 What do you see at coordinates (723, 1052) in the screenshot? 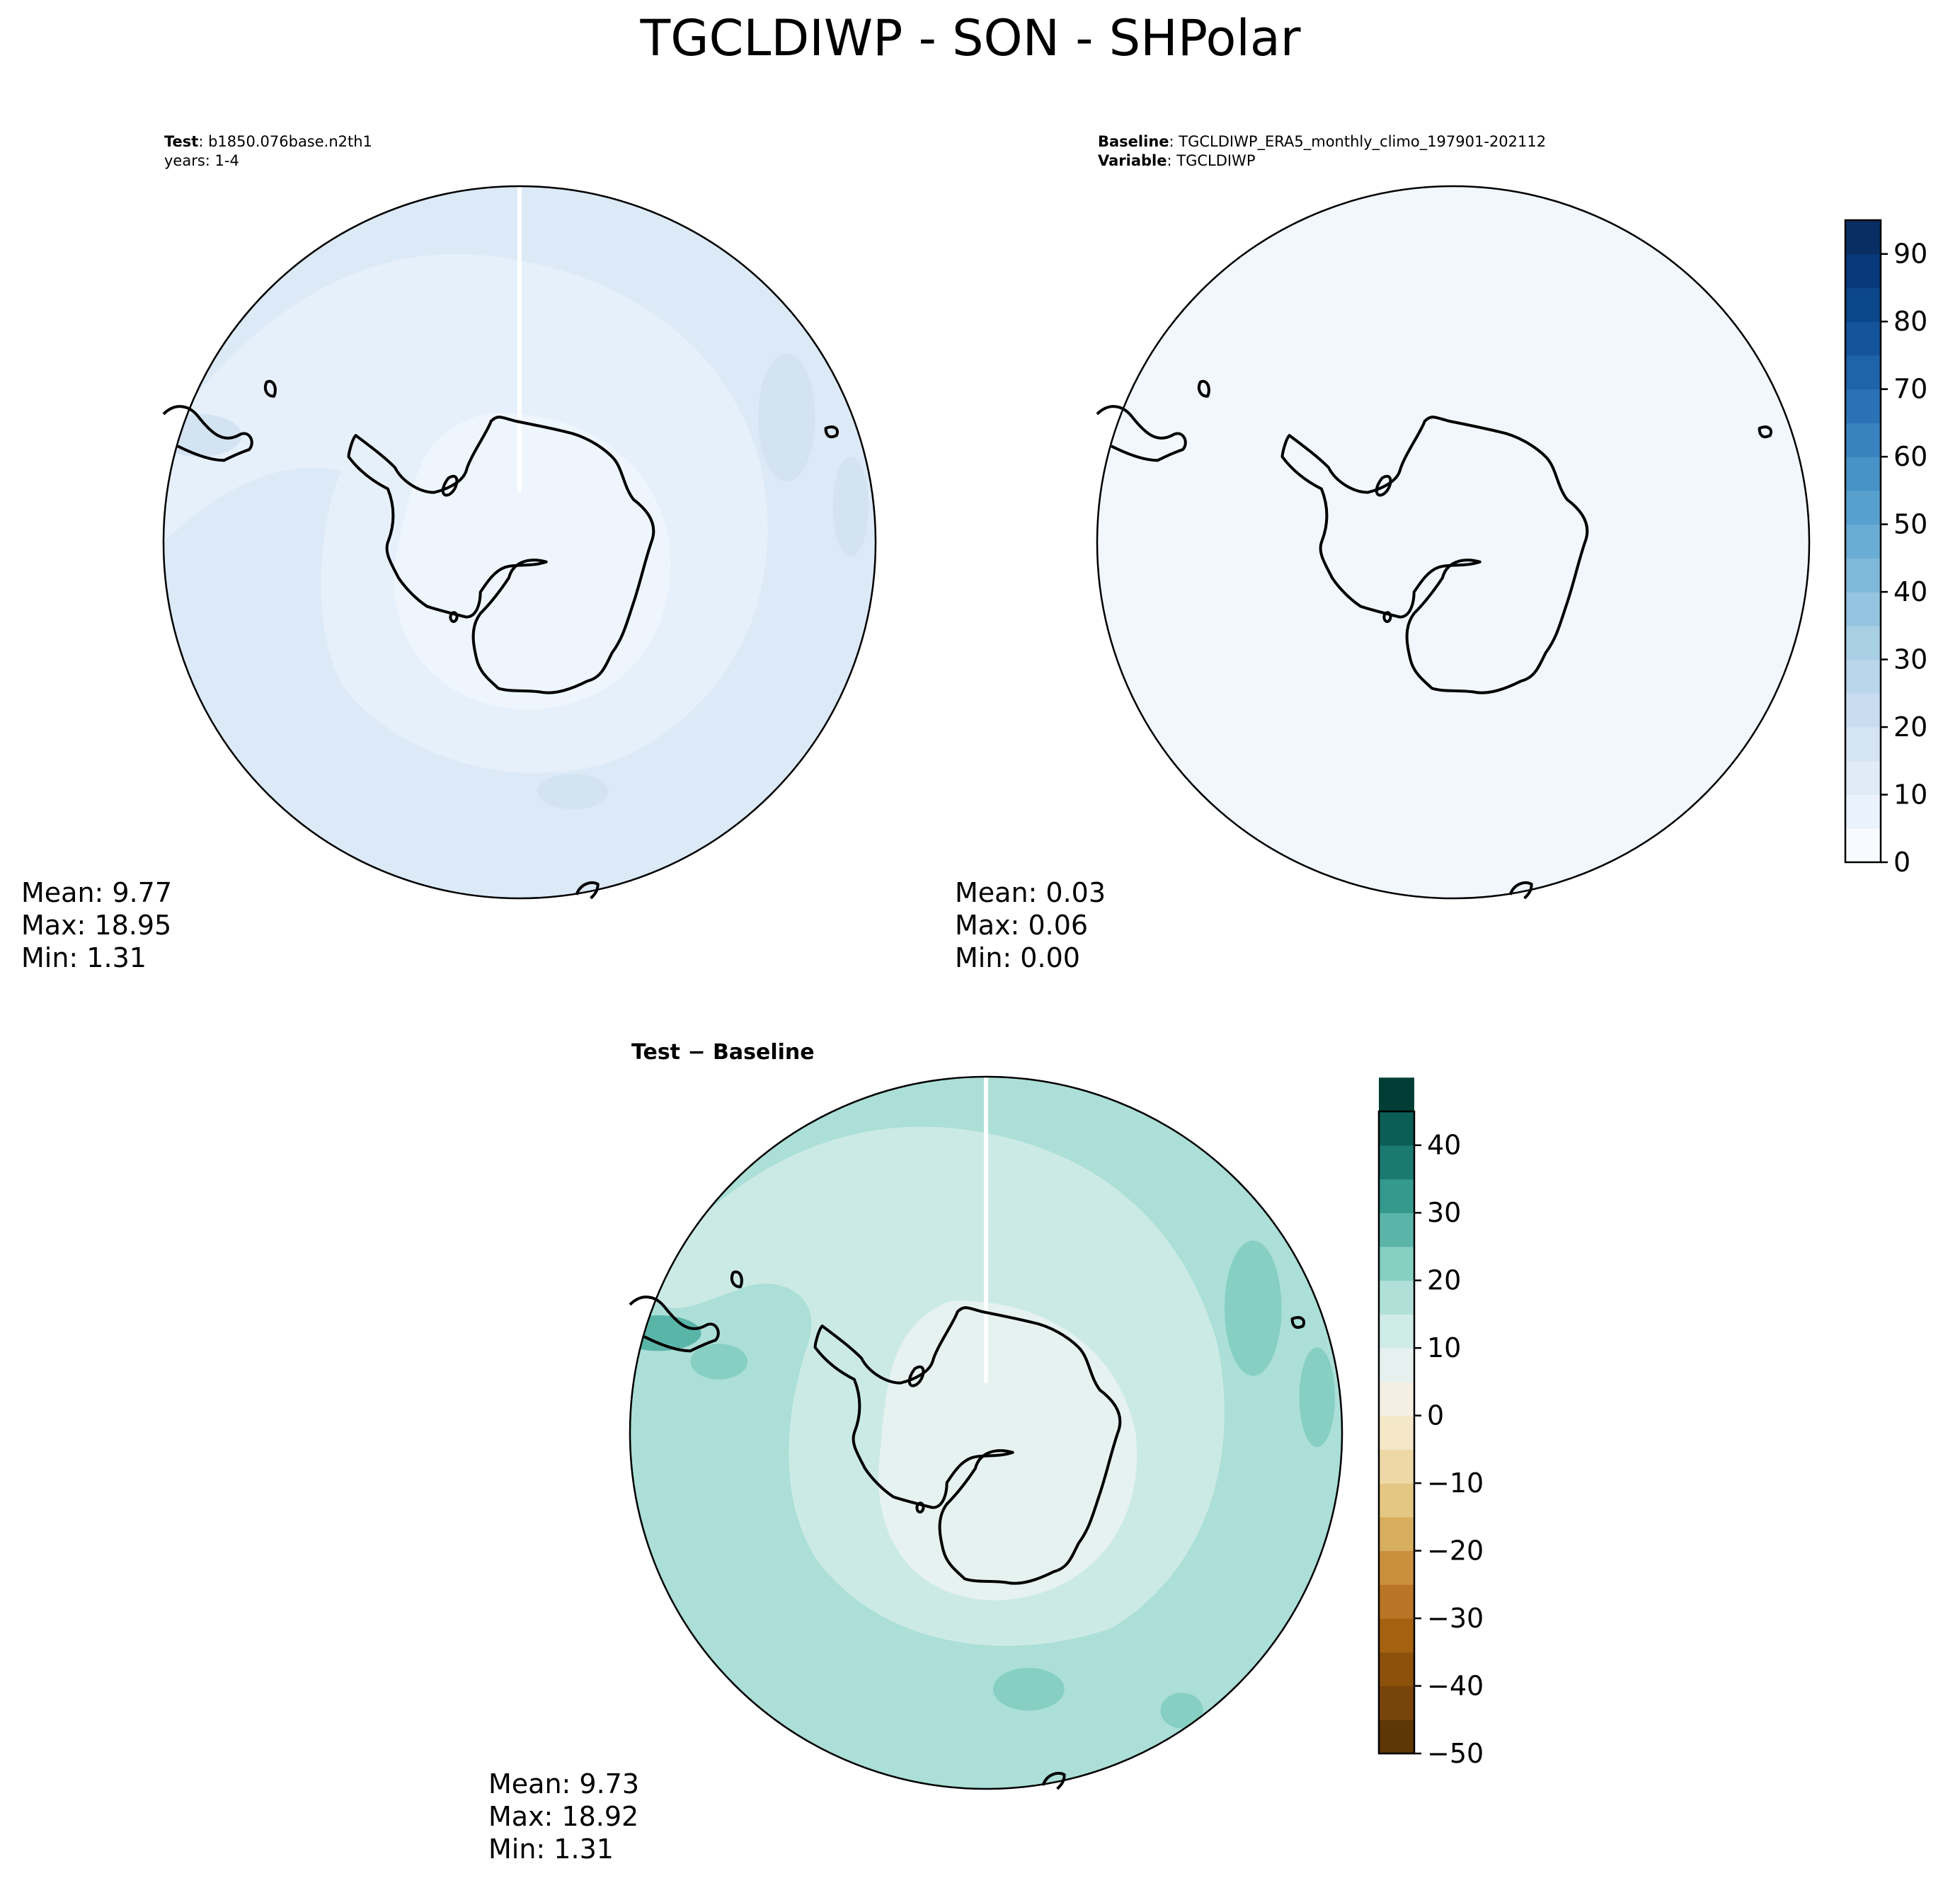
I see `diff-panel-title: Test − Baseline` at bounding box center [723, 1052].